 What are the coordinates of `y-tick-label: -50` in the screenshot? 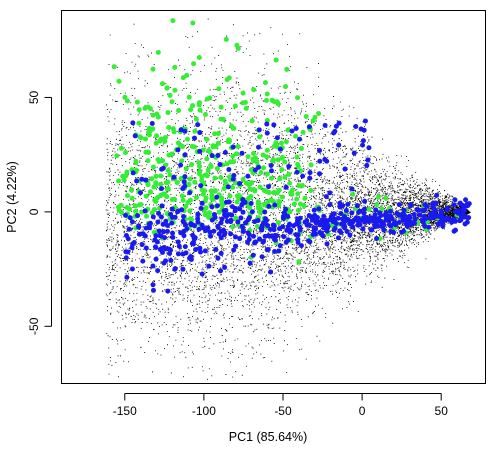 It's located at (34, 326).